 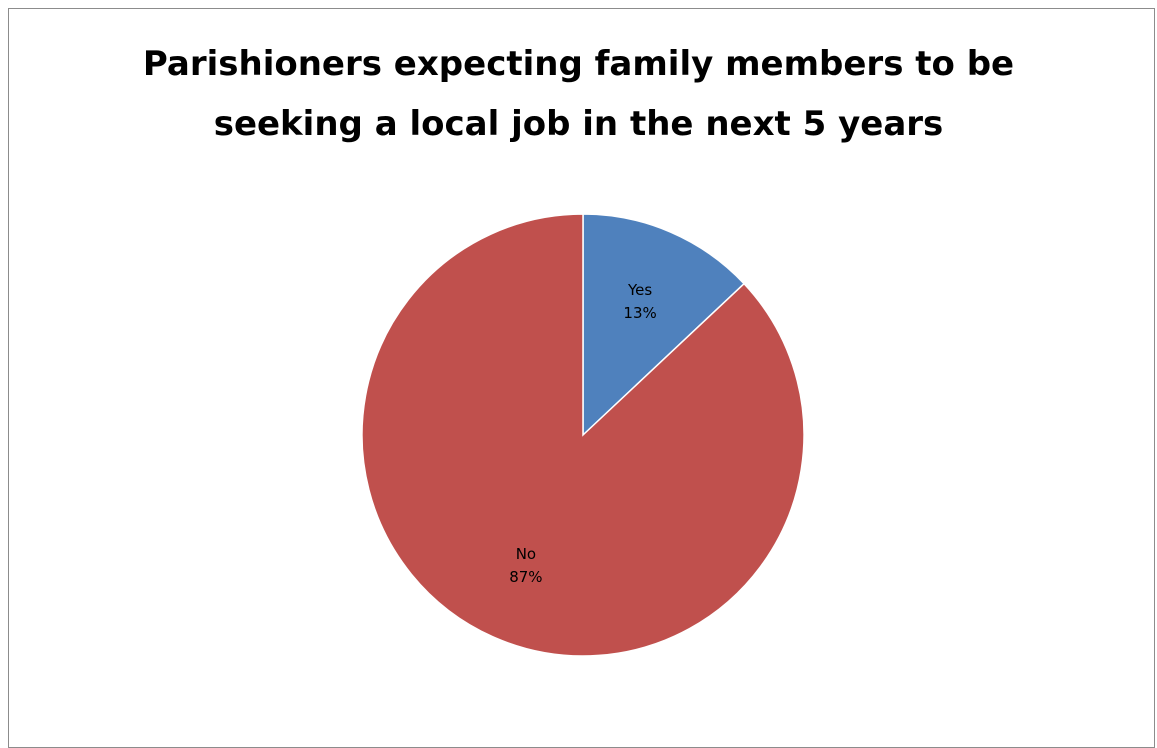 I want to click on data-label-category: No, so click(x=526, y=554).